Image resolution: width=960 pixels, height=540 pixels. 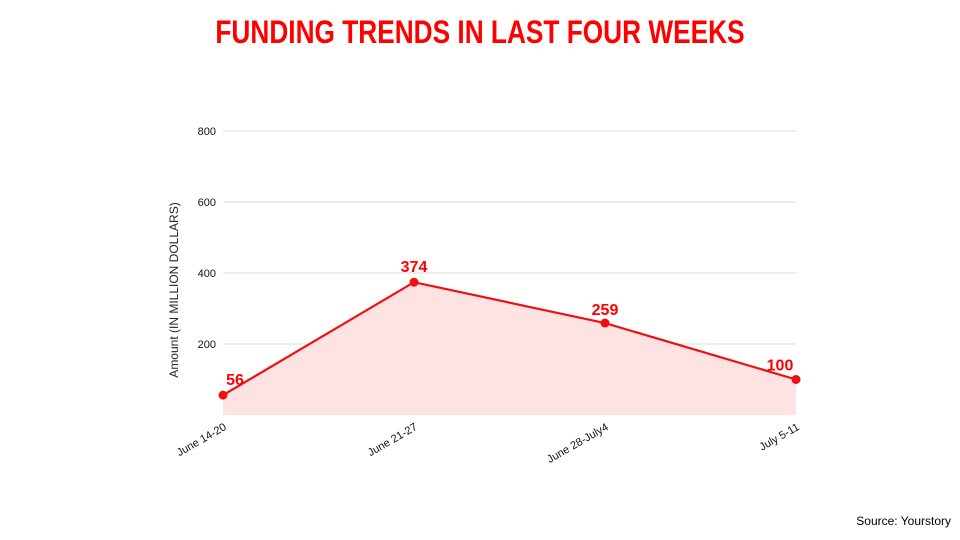 What do you see at coordinates (780, 437) in the screenshot?
I see `x-tick-label: July 5-11` at bounding box center [780, 437].